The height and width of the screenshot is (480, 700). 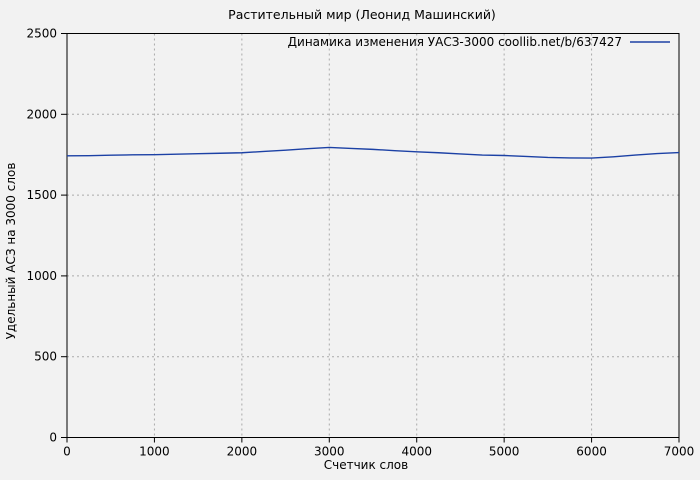 What do you see at coordinates (67, 452) in the screenshot?
I see `x-tick-label: 0` at bounding box center [67, 452].